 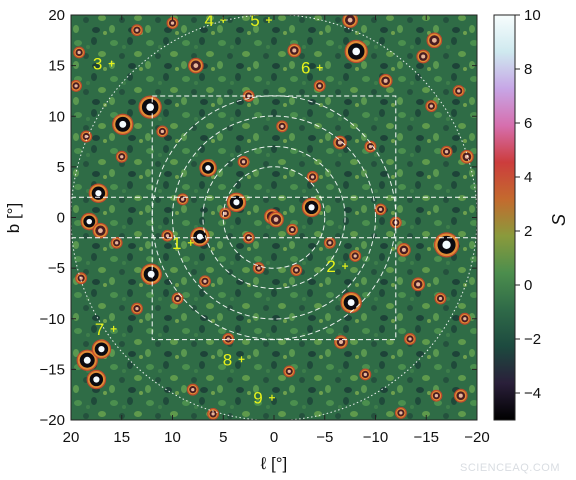 I want to click on annotation-7: 7, so click(x=106, y=329).